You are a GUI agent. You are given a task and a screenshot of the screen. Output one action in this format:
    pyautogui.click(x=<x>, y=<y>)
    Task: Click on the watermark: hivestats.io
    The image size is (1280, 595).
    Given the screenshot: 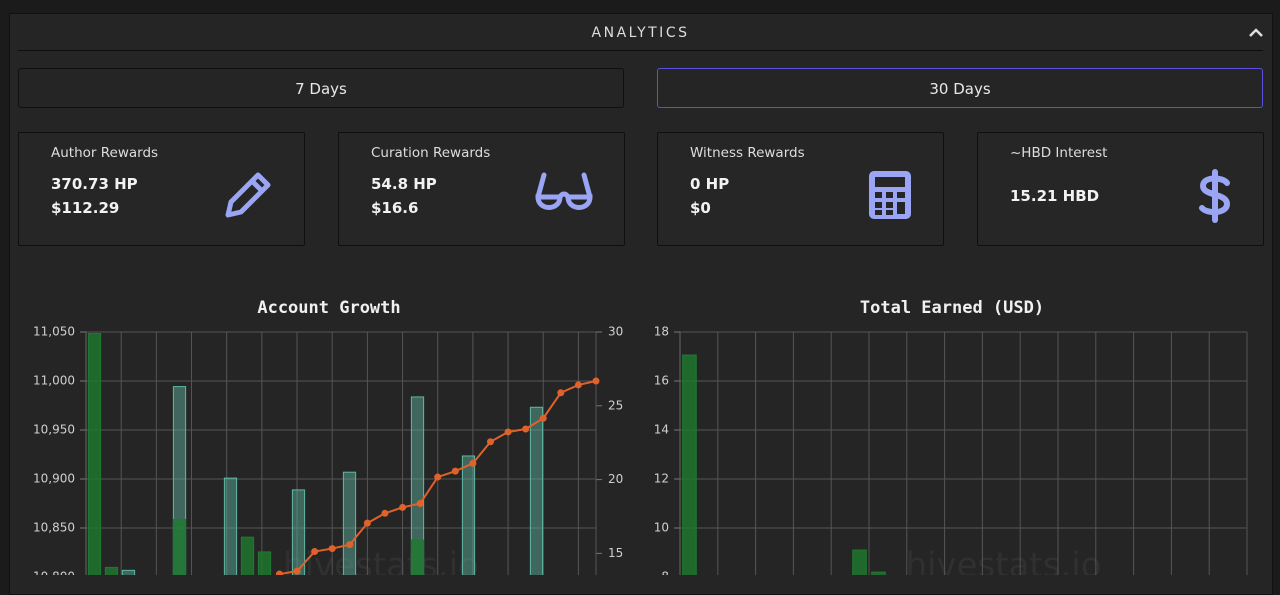 What is the action you would take?
    pyautogui.click(x=1003, y=561)
    